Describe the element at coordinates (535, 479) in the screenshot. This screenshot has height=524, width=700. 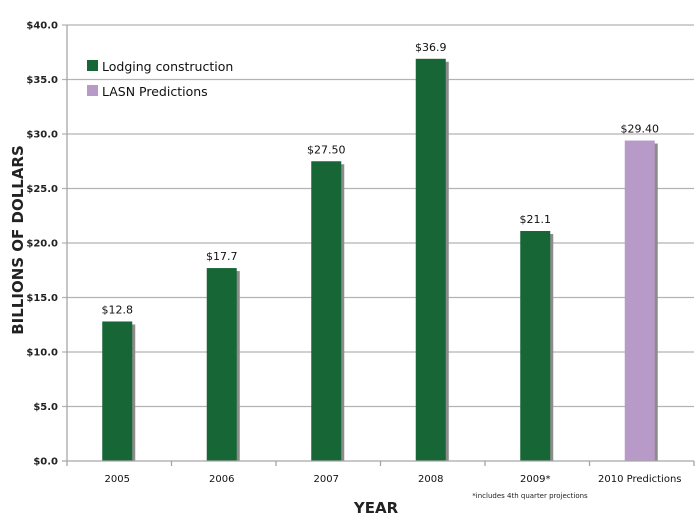
I see `x-tick-label: 2009*` at that location.